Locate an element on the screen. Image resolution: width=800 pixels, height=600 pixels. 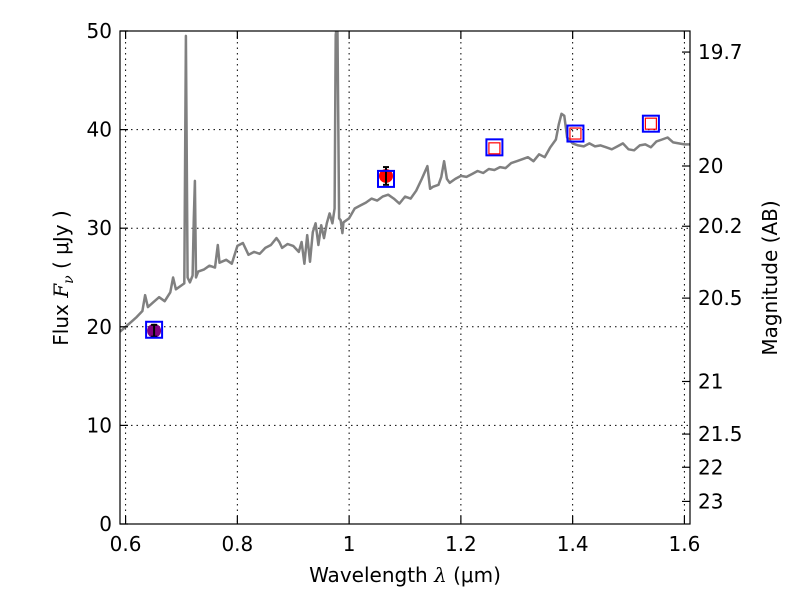
x-tick-label: 1 is located at coordinates (349, 544).